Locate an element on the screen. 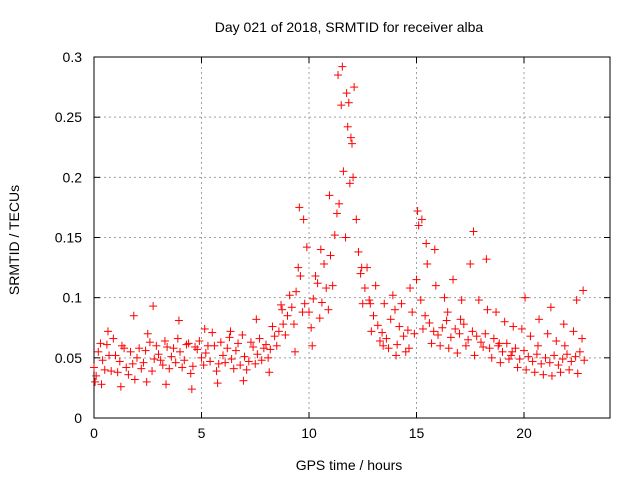 This screenshot has height=480, width=640. x-tick-label: 0 is located at coordinates (94, 433).